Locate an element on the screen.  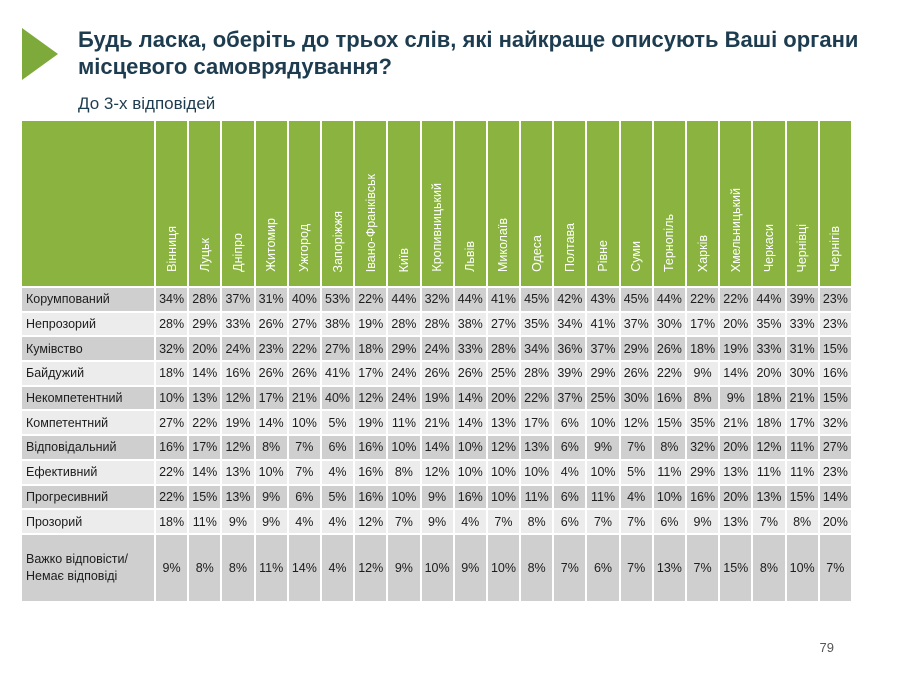
column-header-city: Івано-Франківськ is located at coordinates (371, 203).